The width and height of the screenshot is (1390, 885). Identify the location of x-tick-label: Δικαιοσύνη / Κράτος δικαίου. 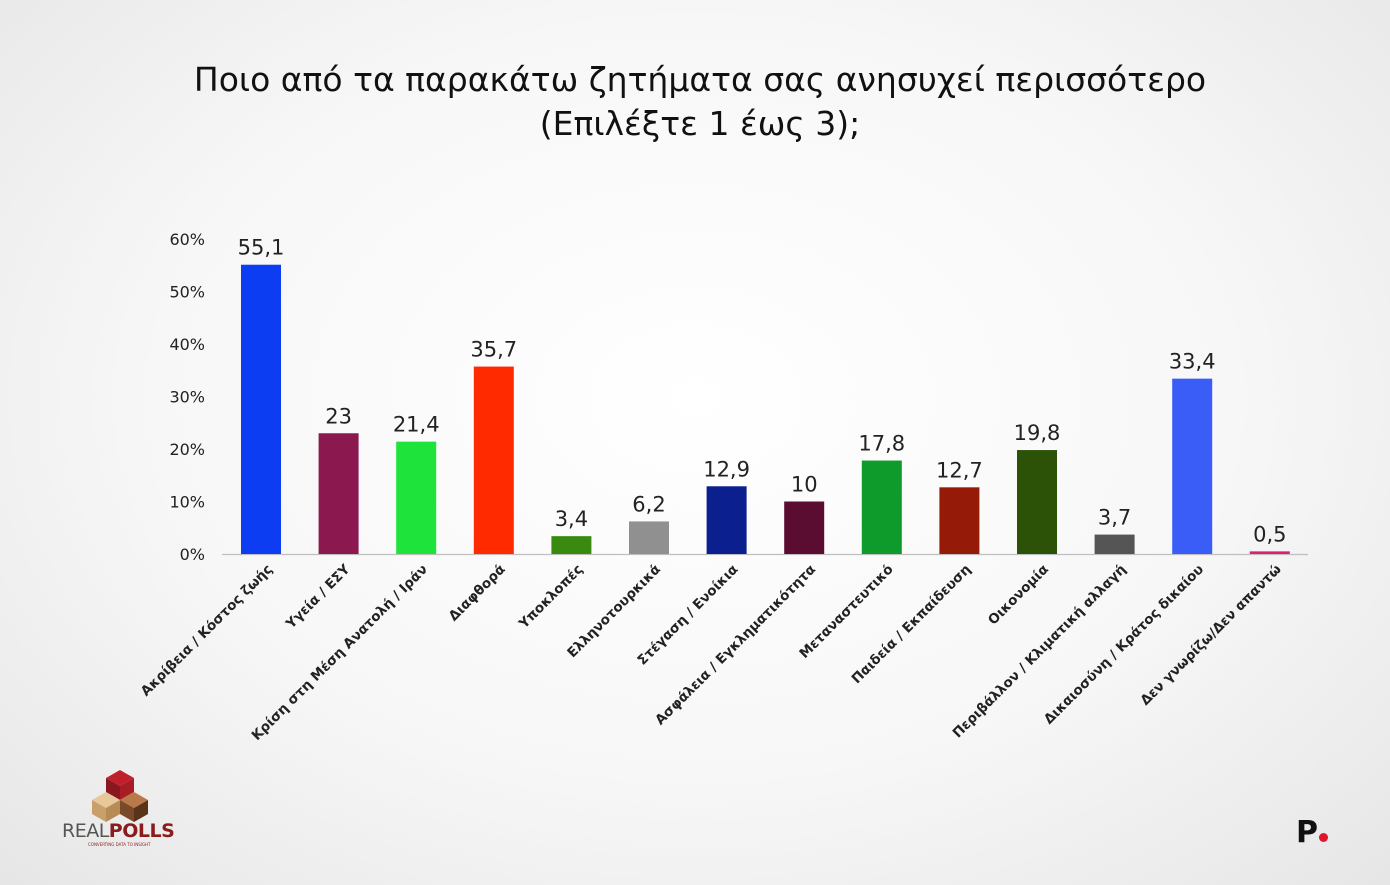
(1124, 645).